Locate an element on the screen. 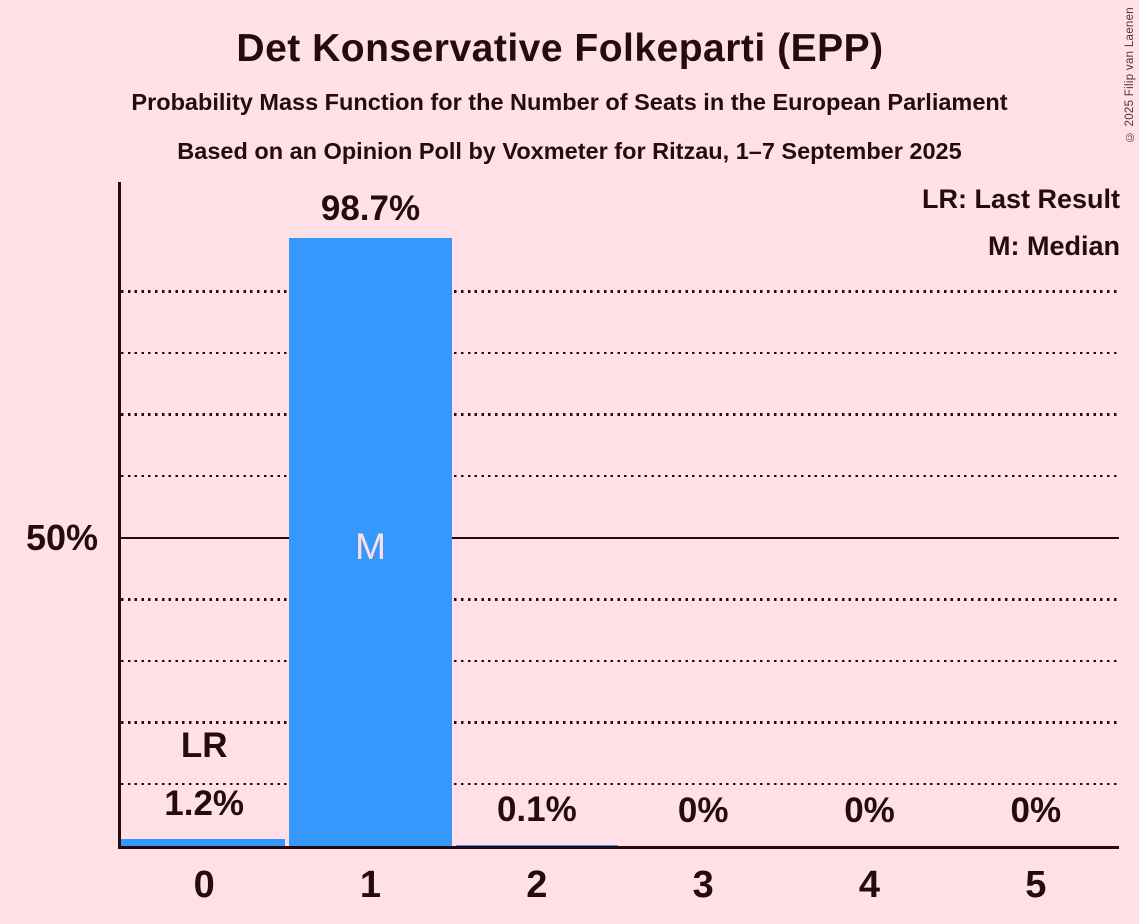 This screenshot has width=1139, height=924. x-tick-4: 4 is located at coordinates (869, 885).